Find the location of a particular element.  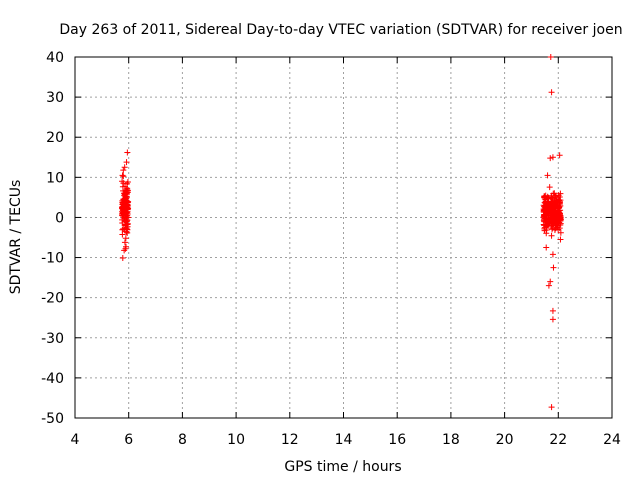

y-tick-labels: 40 30 20 10 0 -10 -20 -30 -40 -50 is located at coordinates (52, 238).